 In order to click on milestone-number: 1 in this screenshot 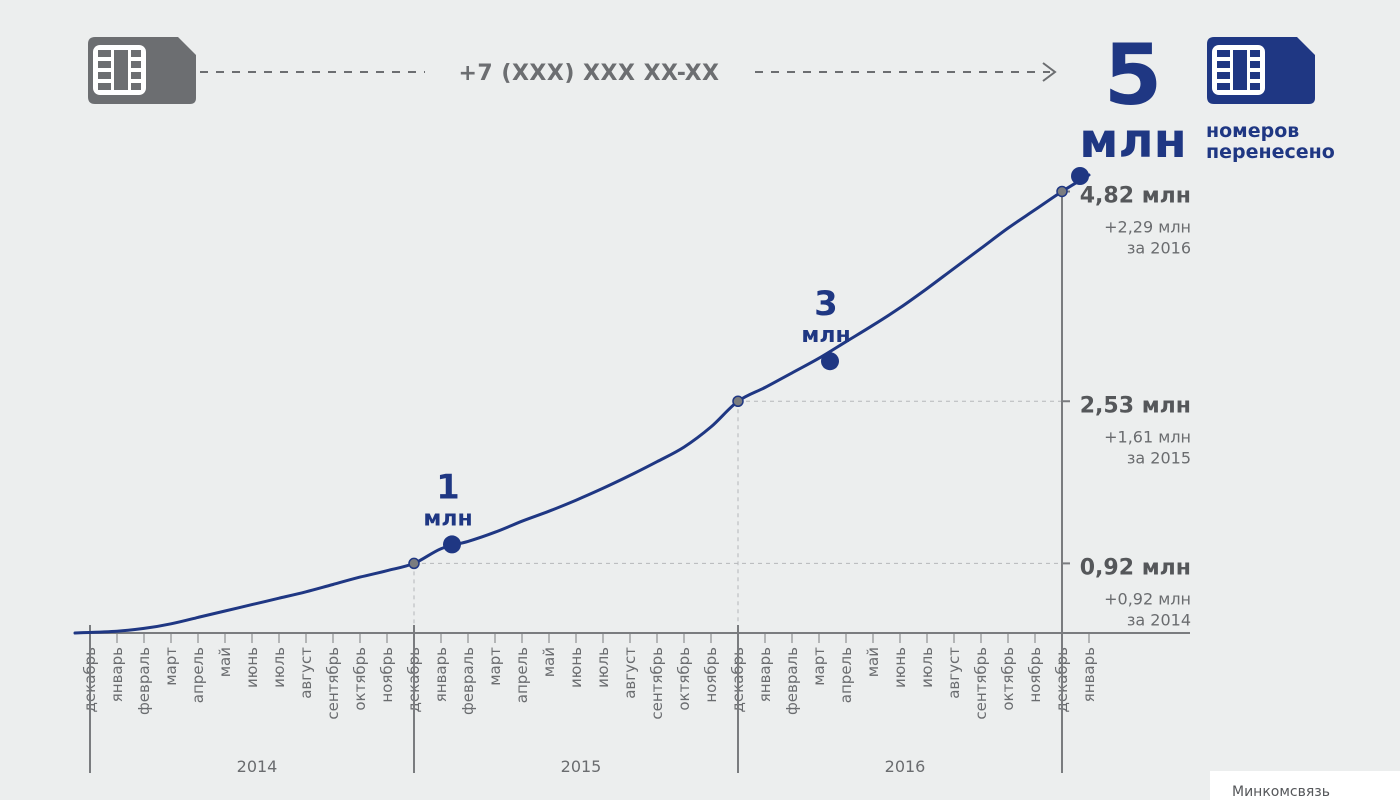, I will do `click(448, 487)`.